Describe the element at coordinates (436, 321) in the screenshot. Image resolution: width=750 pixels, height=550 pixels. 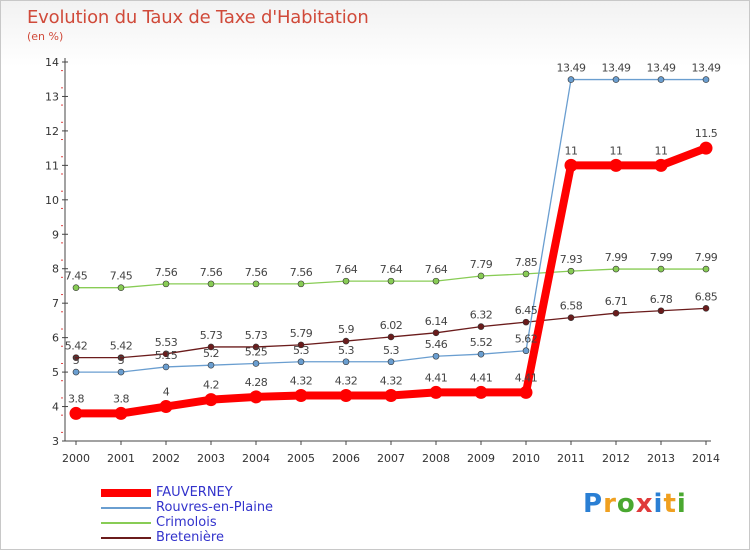
I see `data-label-breteni-re: 6.14` at that location.